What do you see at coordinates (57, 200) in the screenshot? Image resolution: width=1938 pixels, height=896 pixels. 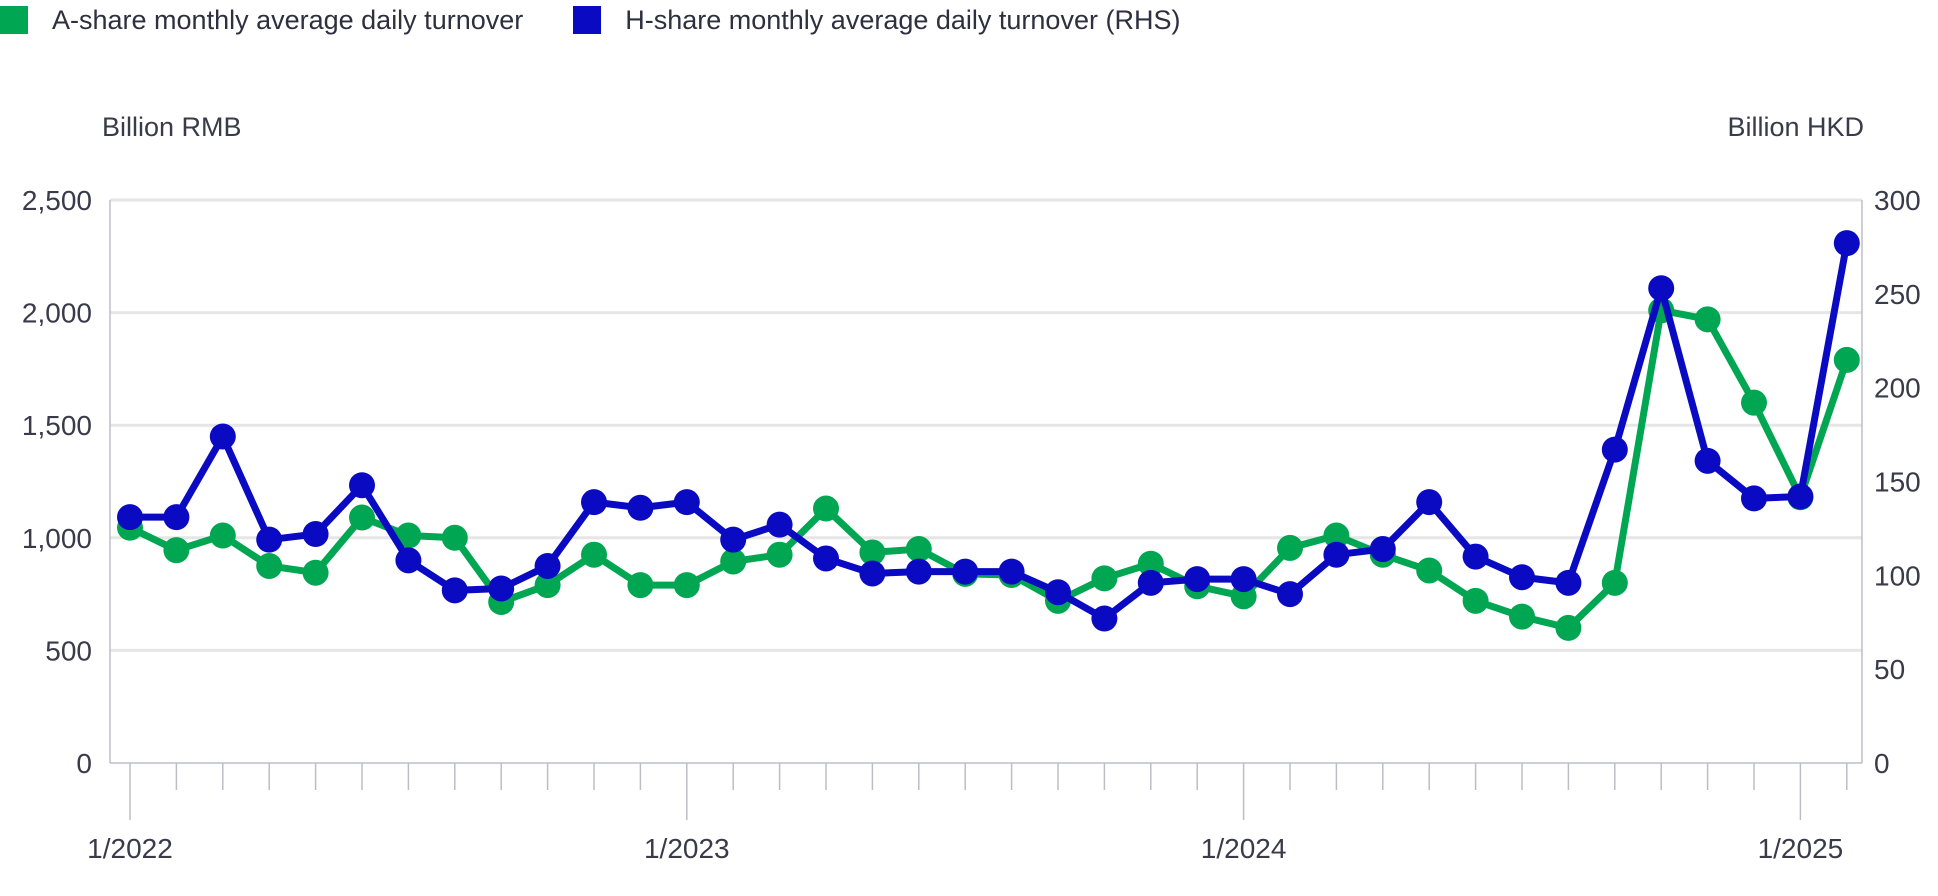 I see `y-left-tick-label: 2,500` at bounding box center [57, 200].